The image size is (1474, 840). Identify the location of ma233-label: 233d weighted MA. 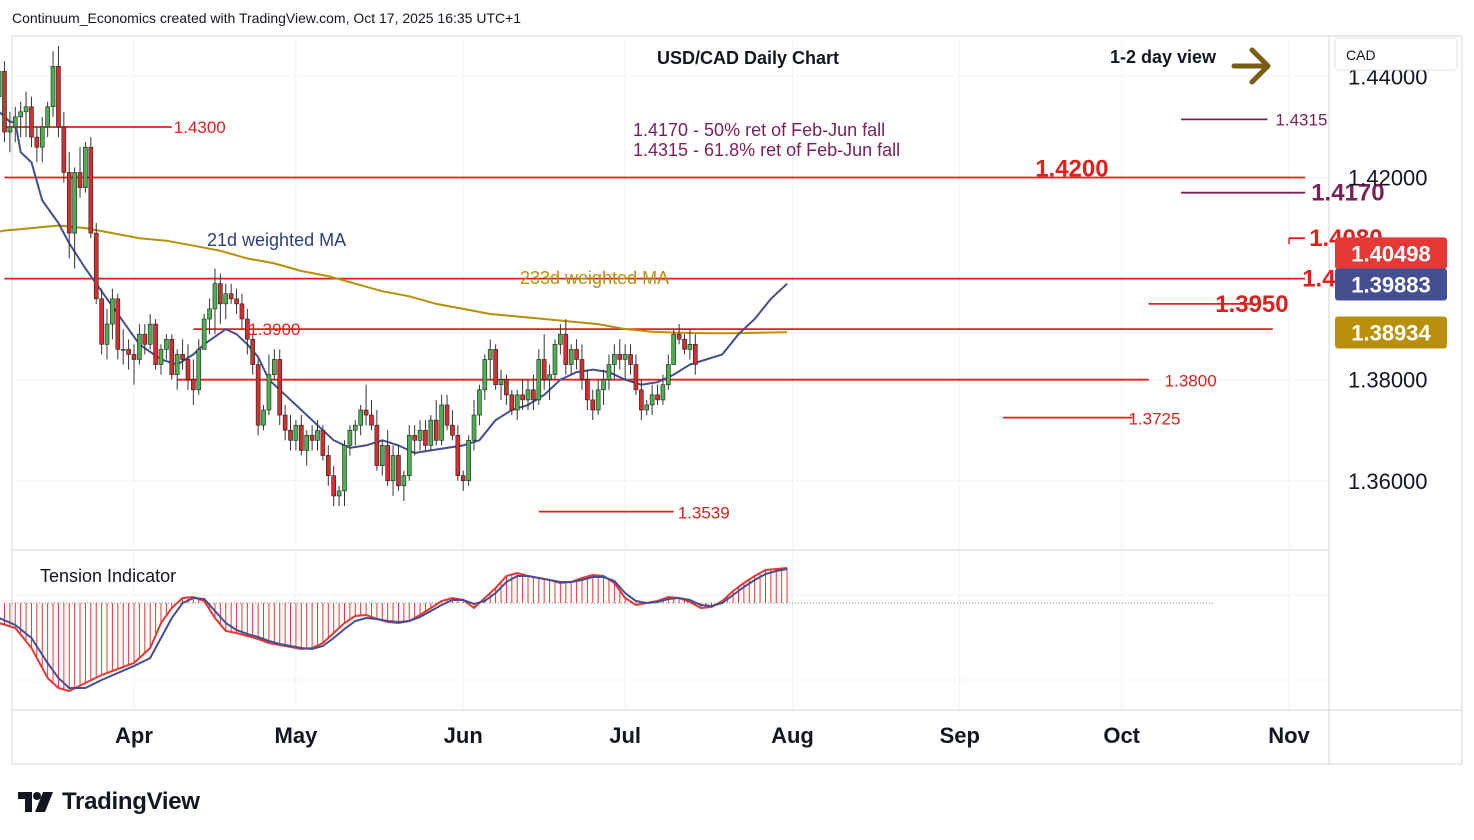
(594, 278).